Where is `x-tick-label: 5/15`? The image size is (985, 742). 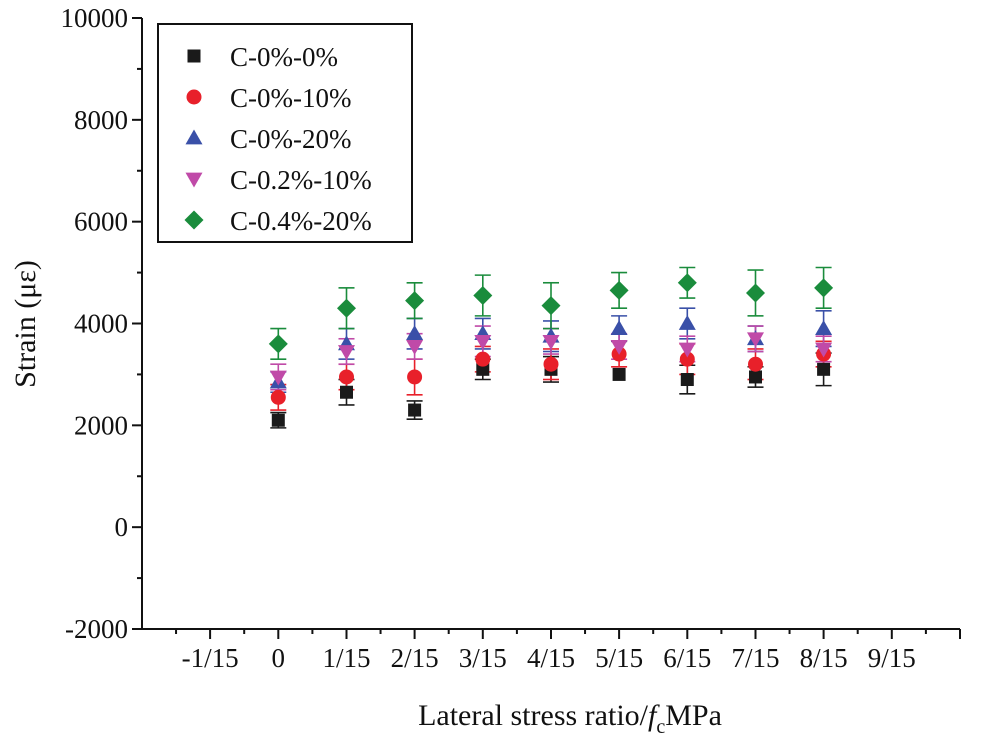
x-tick-label: 5/15 is located at coordinates (619, 658).